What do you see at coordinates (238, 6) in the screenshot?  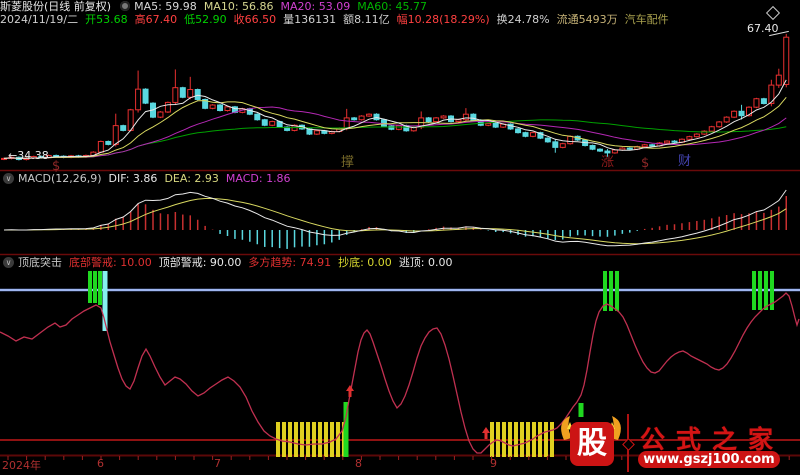 I see `ma-value: MA10: 56.86` at bounding box center [238, 6].